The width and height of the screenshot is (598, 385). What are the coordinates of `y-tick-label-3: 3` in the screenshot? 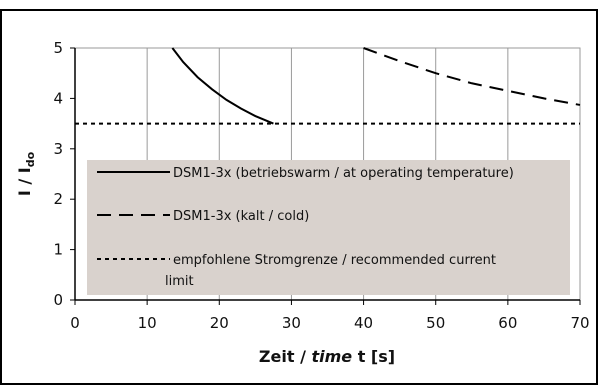 It's located at (58, 149).